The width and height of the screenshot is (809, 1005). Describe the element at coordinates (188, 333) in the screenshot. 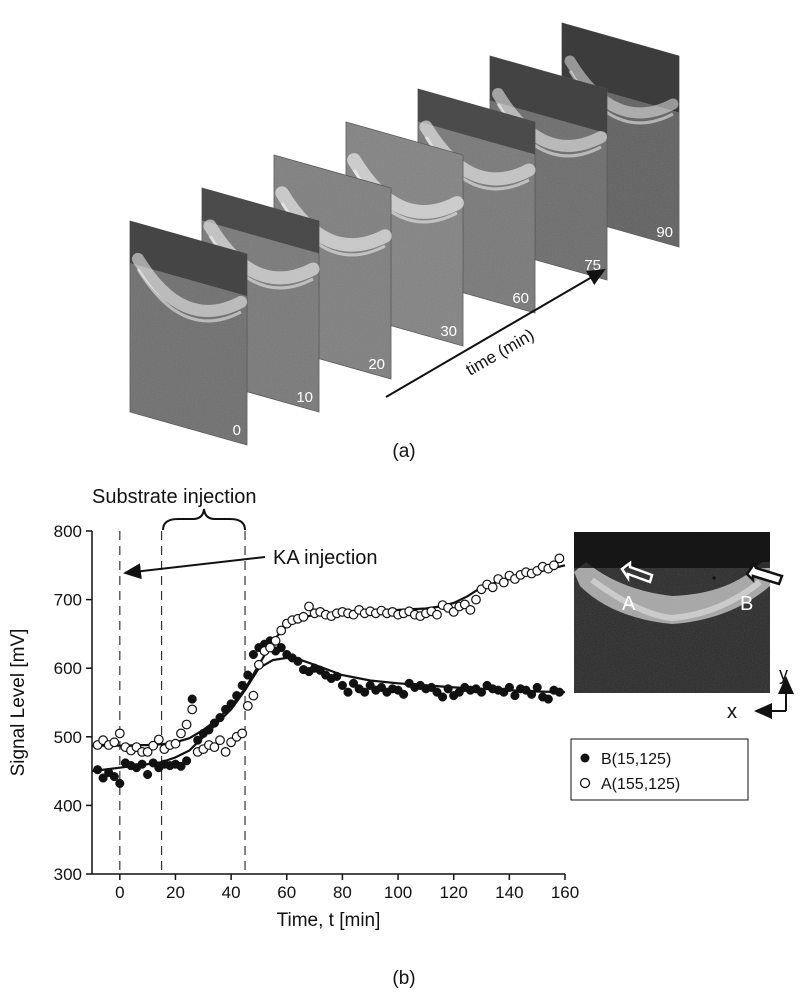

I see `image-frame: 0` at that location.